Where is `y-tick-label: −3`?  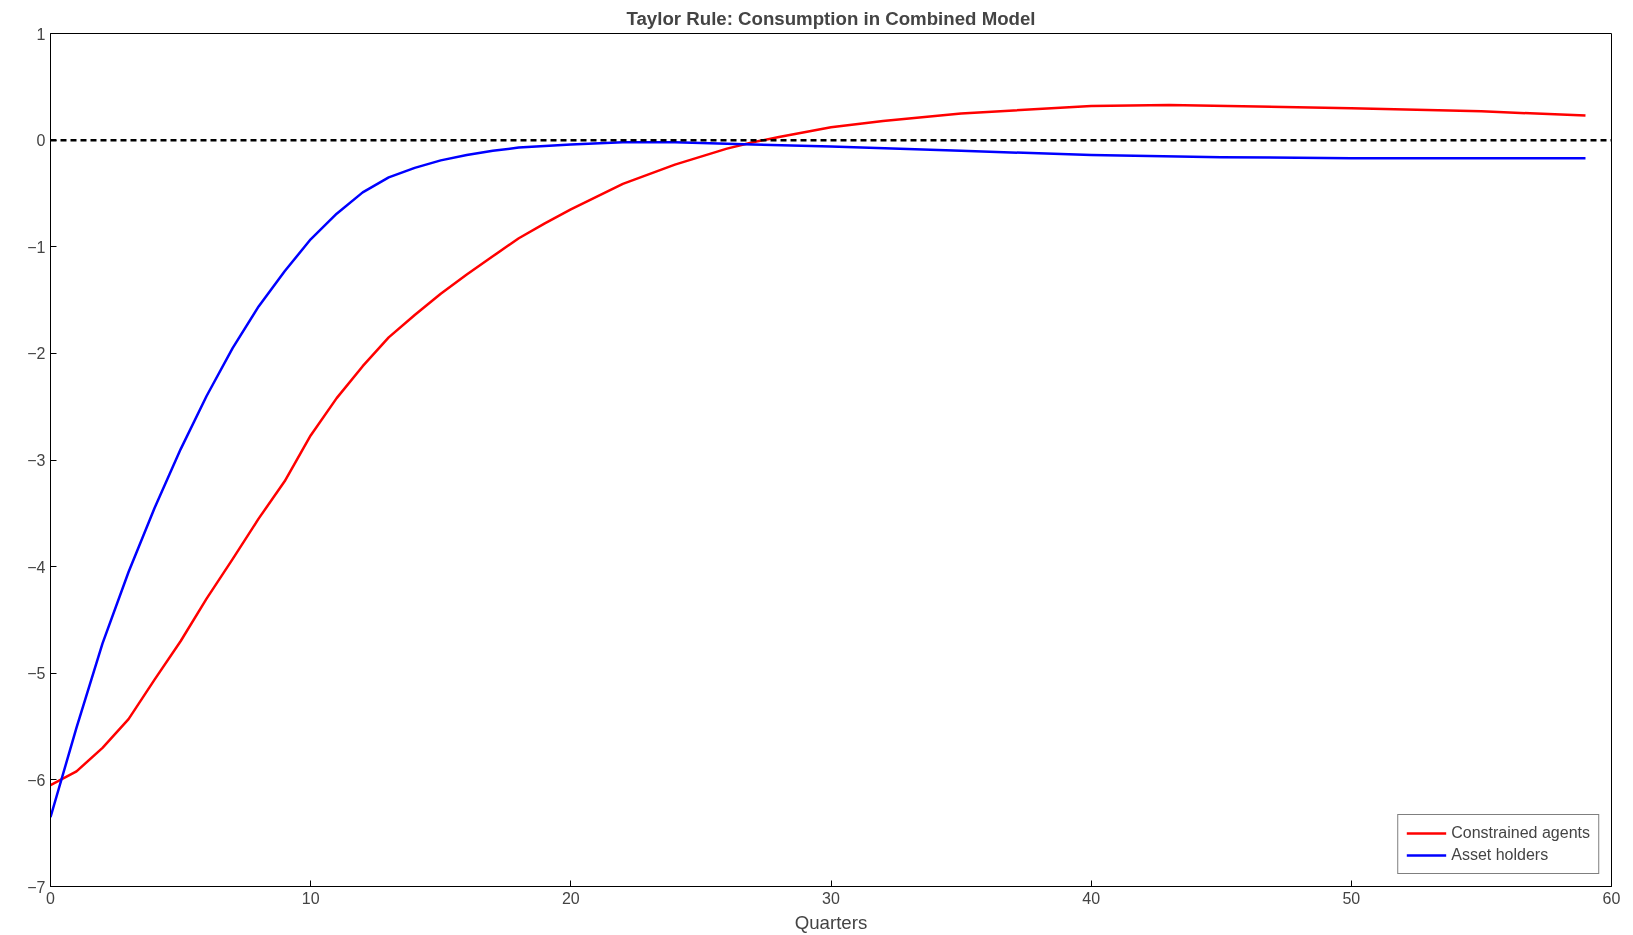 y-tick-label: −3 is located at coordinates (36, 460).